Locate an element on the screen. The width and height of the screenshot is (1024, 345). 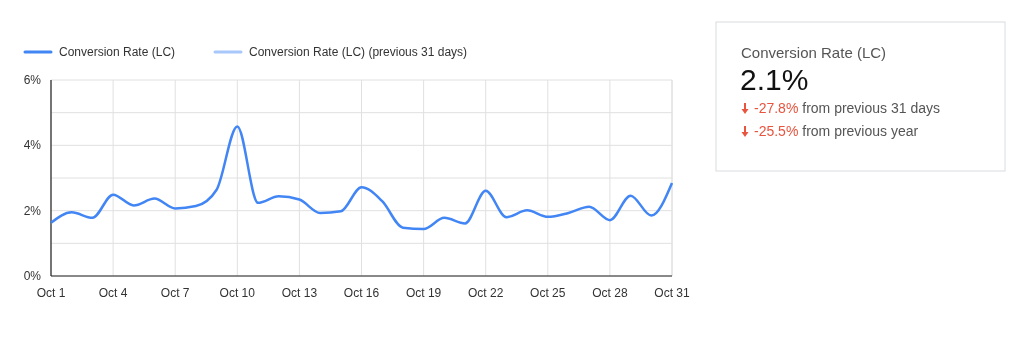
legend-label: Conversion Rate (LC) (previous 31 days) is located at coordinates (358, 52).